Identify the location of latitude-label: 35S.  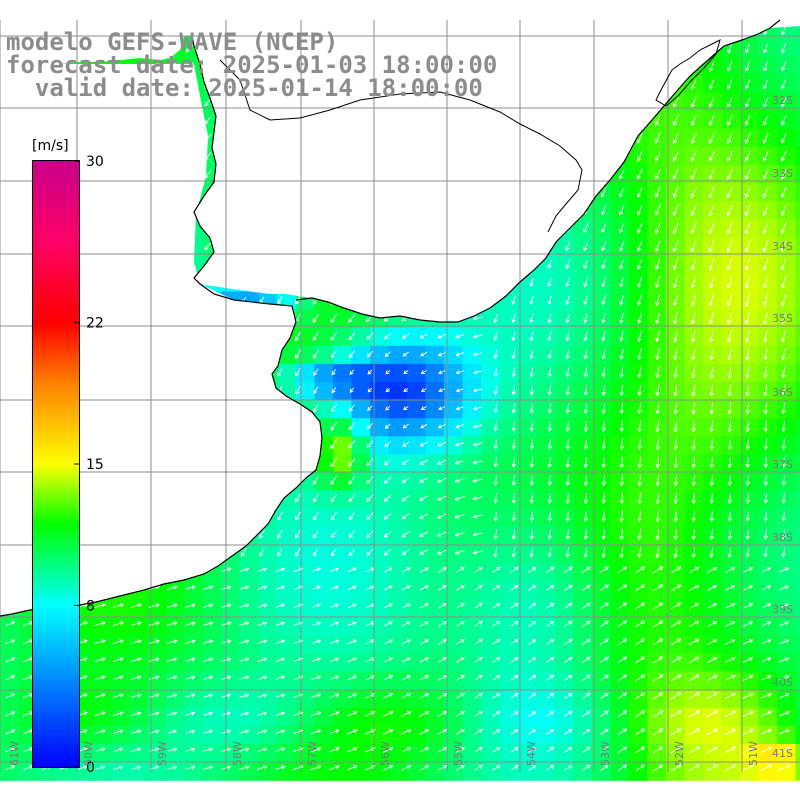
(782, 318).